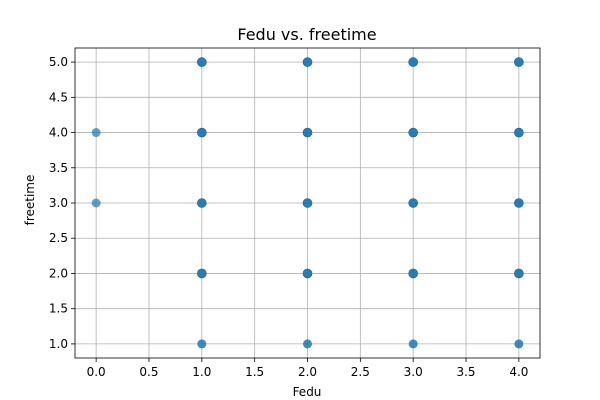 This screenshot has width=600, height=400. I want to click on x-axis-label: Fedu, so click(307, 392).